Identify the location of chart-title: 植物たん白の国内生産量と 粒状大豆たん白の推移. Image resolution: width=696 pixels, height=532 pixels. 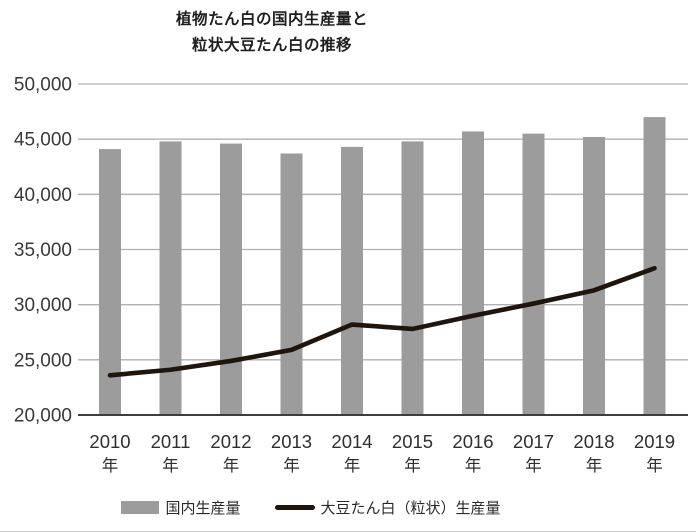
(272, 32).